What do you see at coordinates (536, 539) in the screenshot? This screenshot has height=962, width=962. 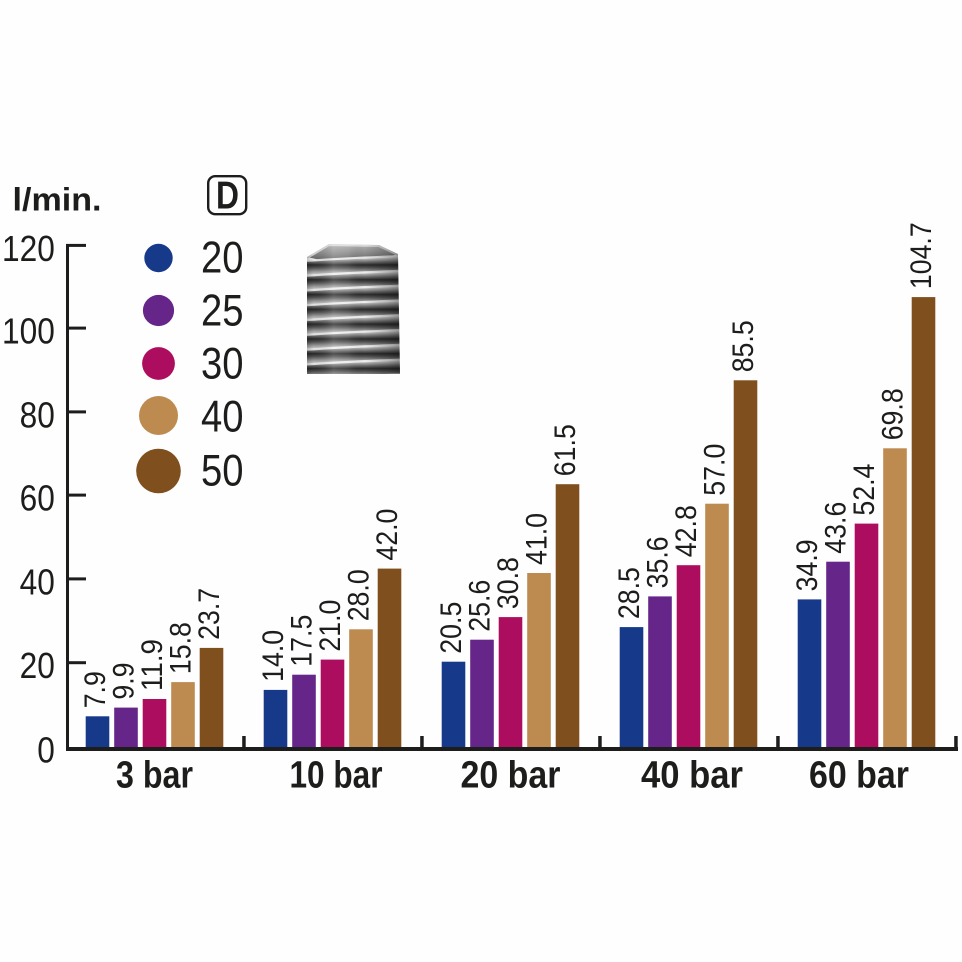 I see `svg-text: 41.0` at bounding box center [536, 539].